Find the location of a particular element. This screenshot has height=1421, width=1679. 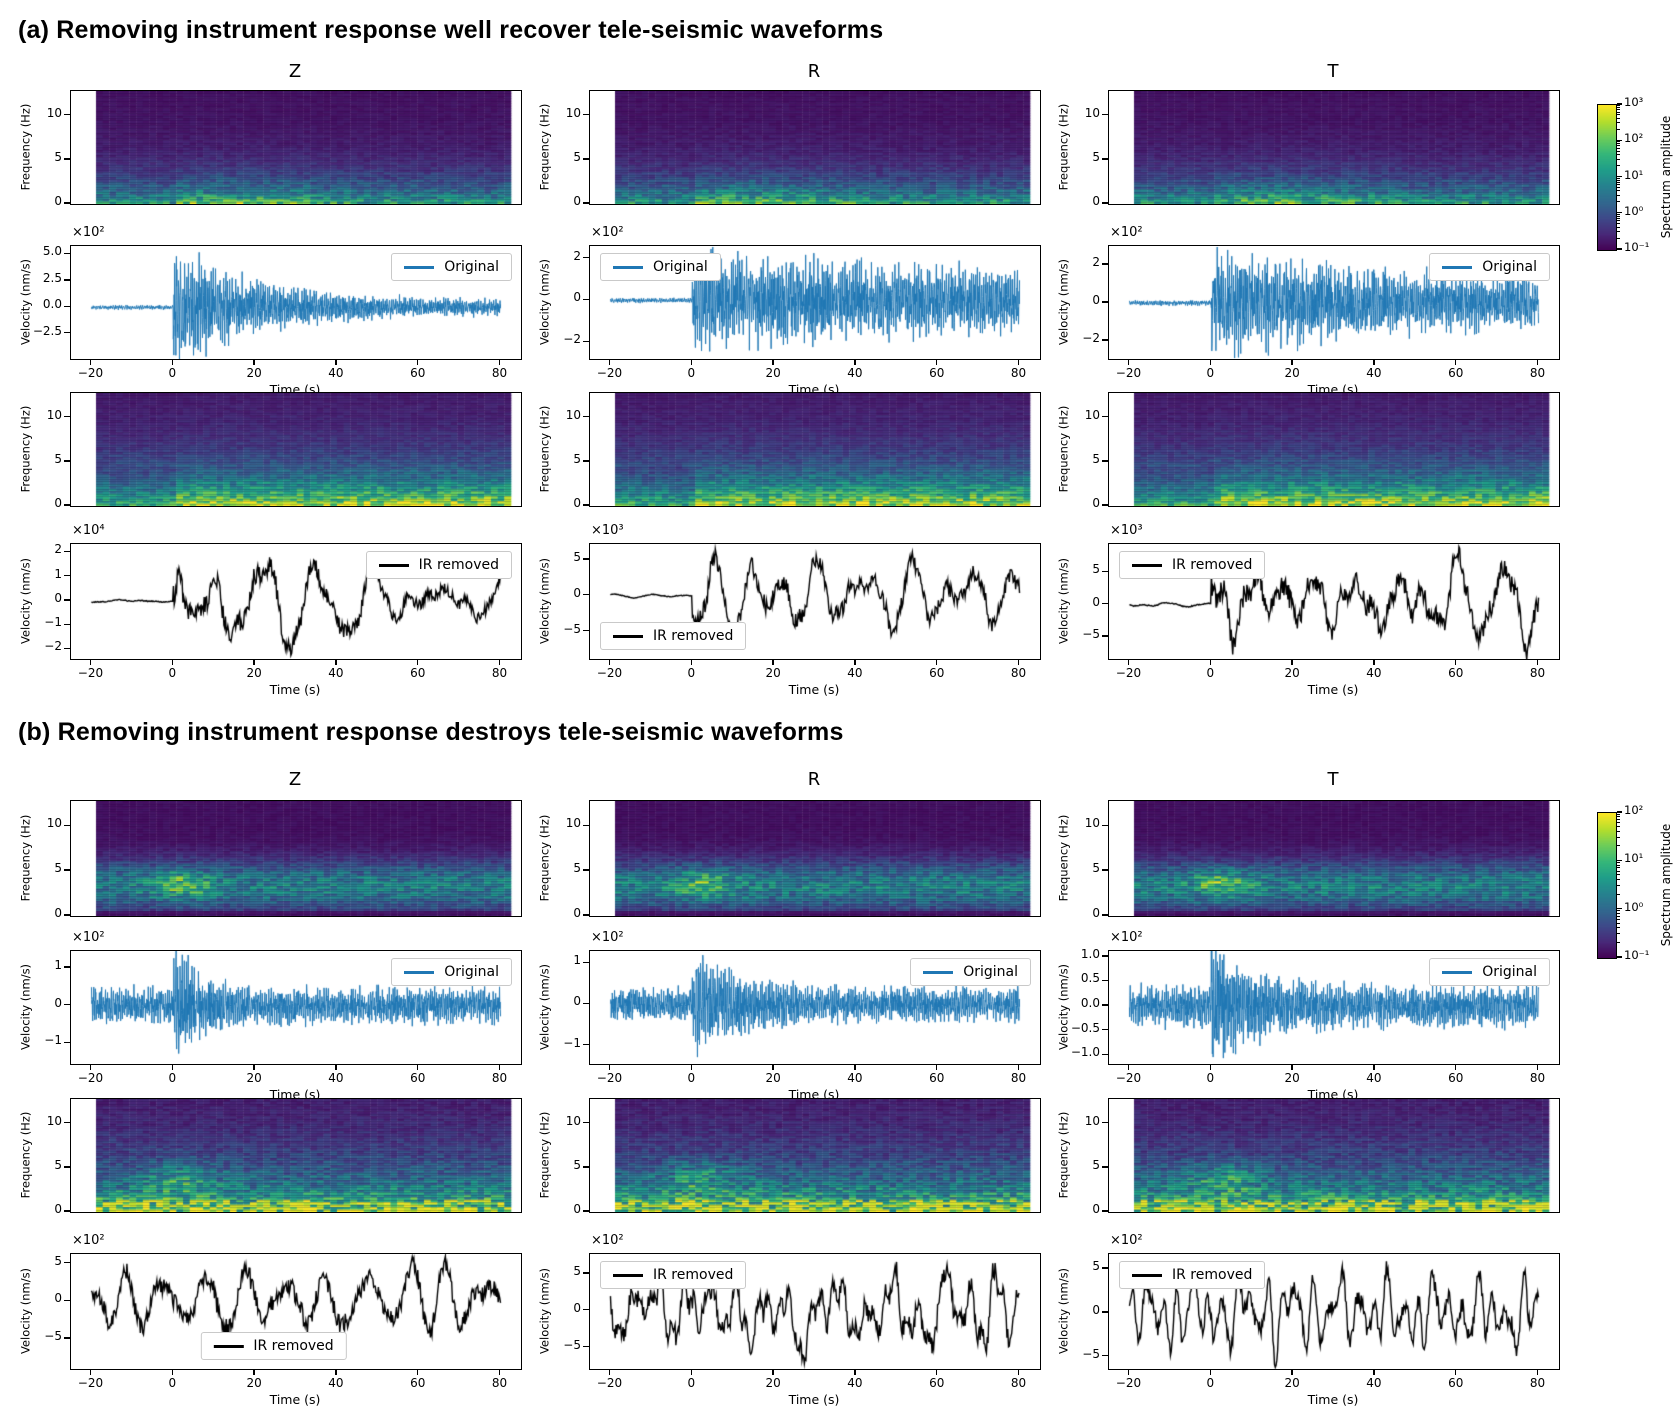

legend-a-R-ir_removed: IR removed is located at coordinates (673, 636).